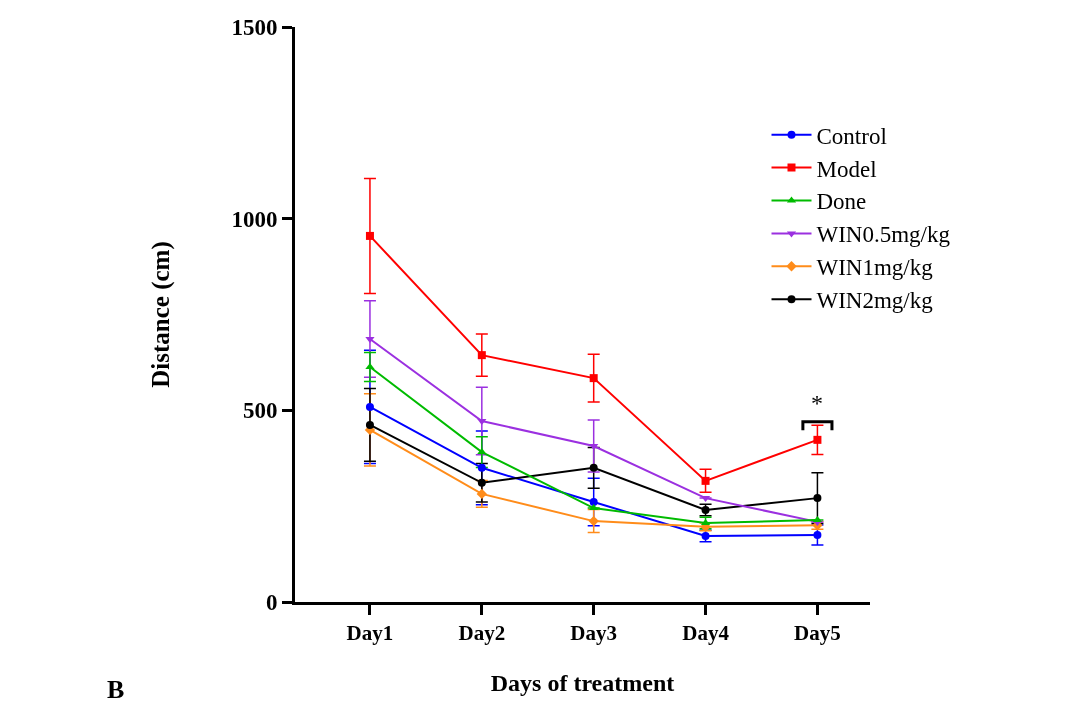 This screenshot has width=1082, height=720. What do you see at coordinates (254, 219) in the screenshot?
I see `y-tick-label: 1000` at bounding box center [254, 219].